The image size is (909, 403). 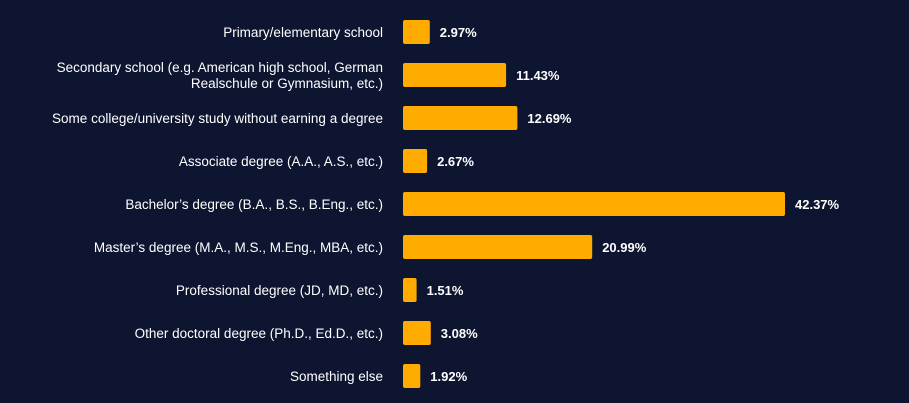 I want to click on category-label-0: Primary/elementary school, so click(x=303, y=32).